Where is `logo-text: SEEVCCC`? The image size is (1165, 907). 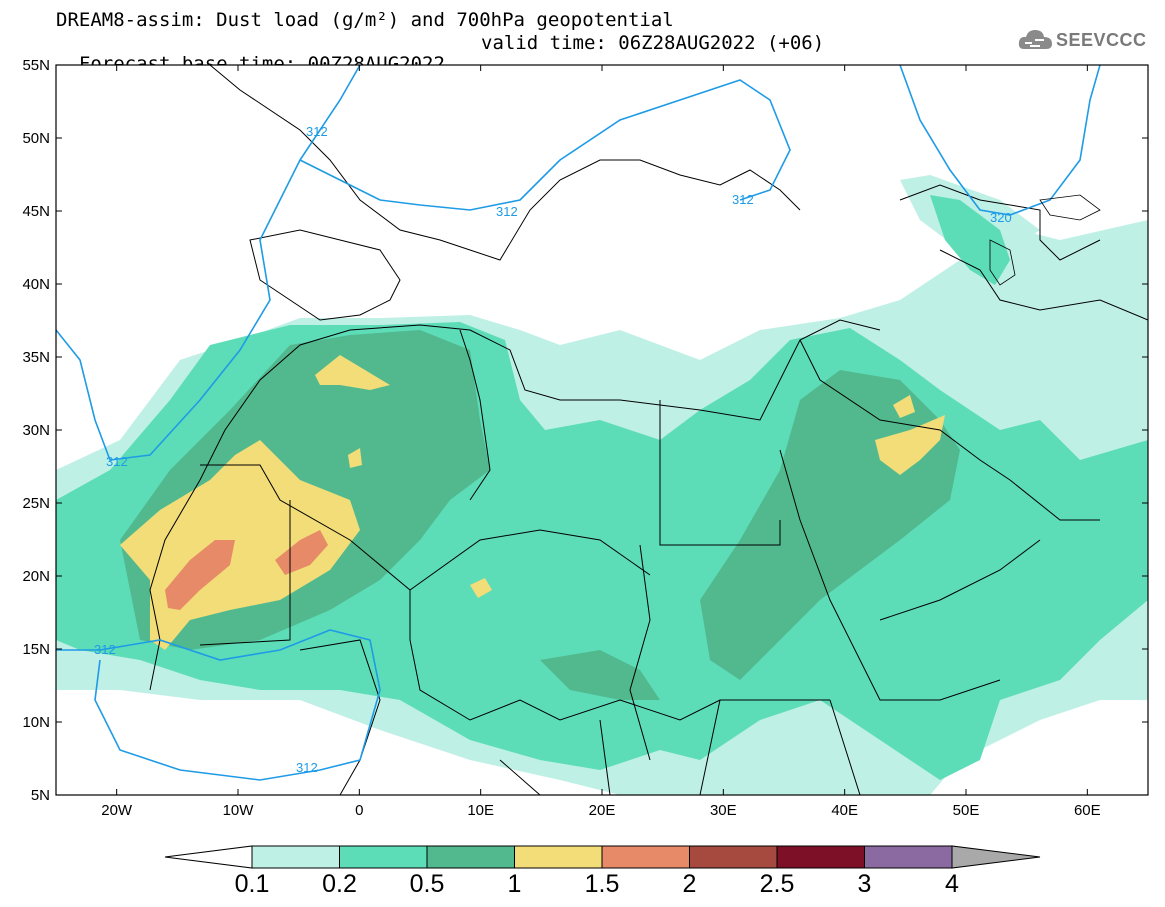 logo-text: SEEVCCC is located at coordinates (1101, 40).